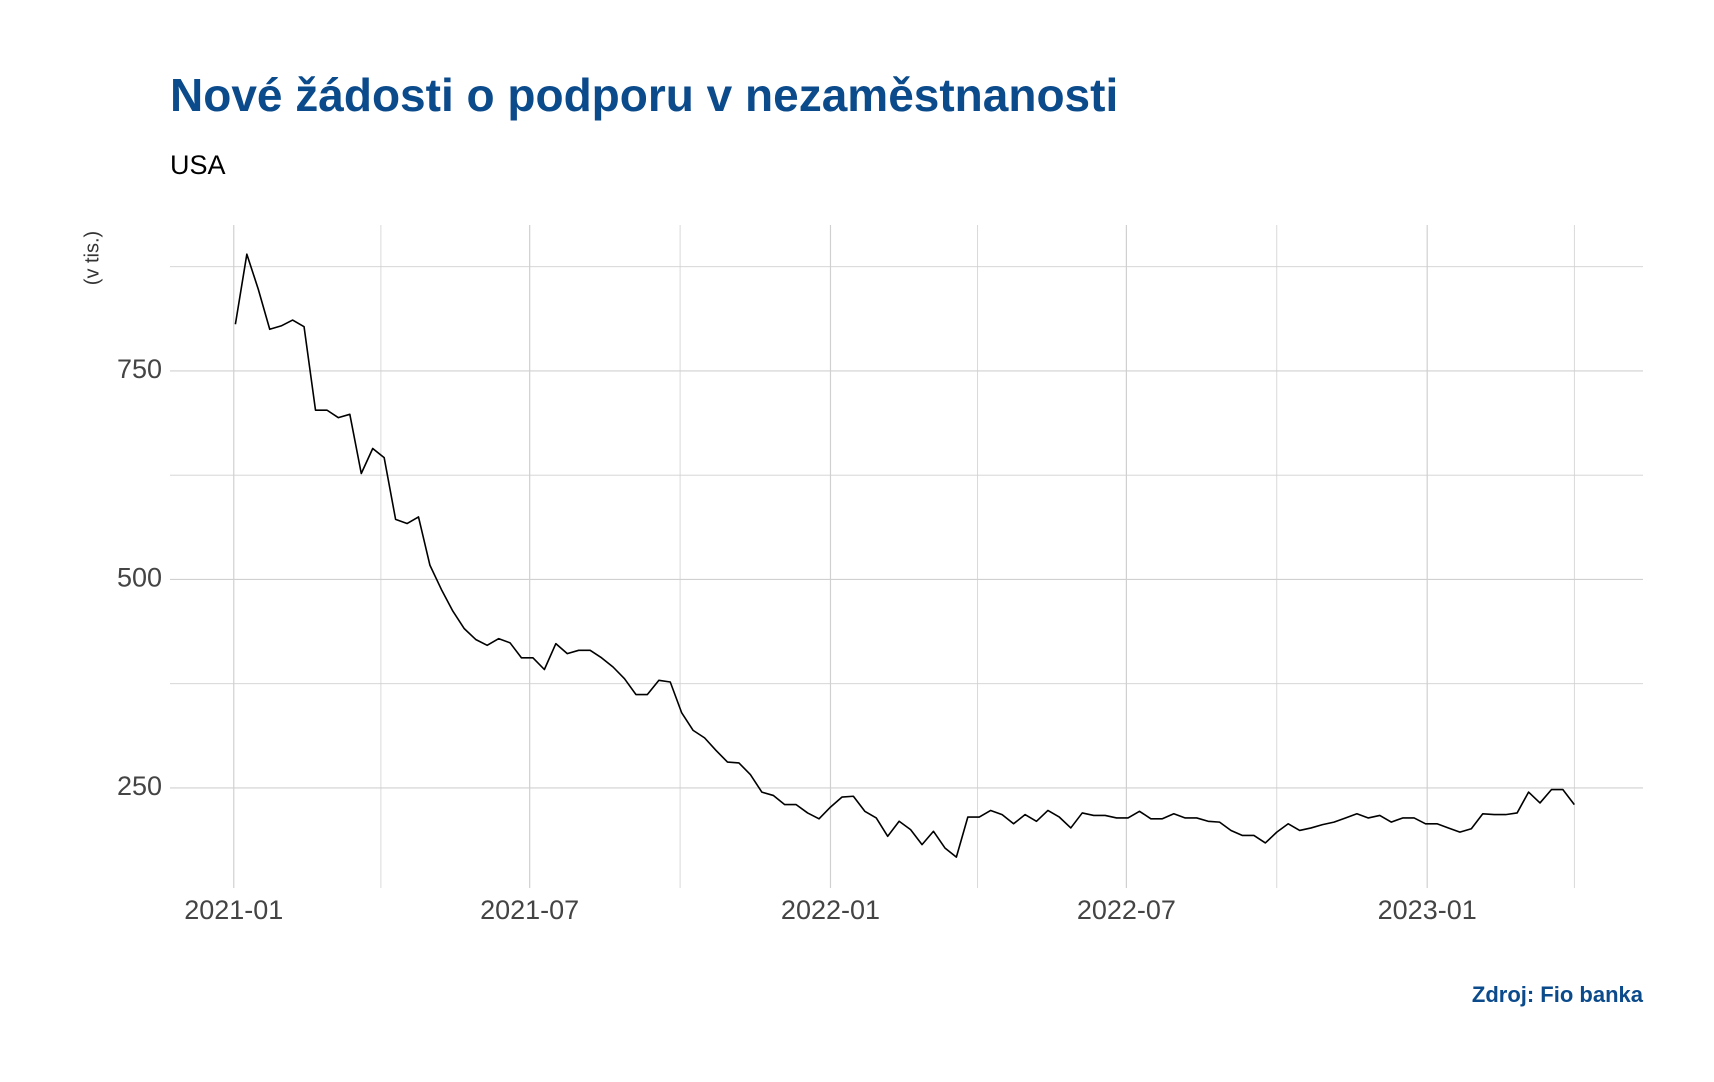 This screenshot has height=1082, width=1714. What do you see at coordinates (1558, 994) in the screenshot?
I see `source-note: Zdroj: Fio banka` at bounding box center [1558, 994].